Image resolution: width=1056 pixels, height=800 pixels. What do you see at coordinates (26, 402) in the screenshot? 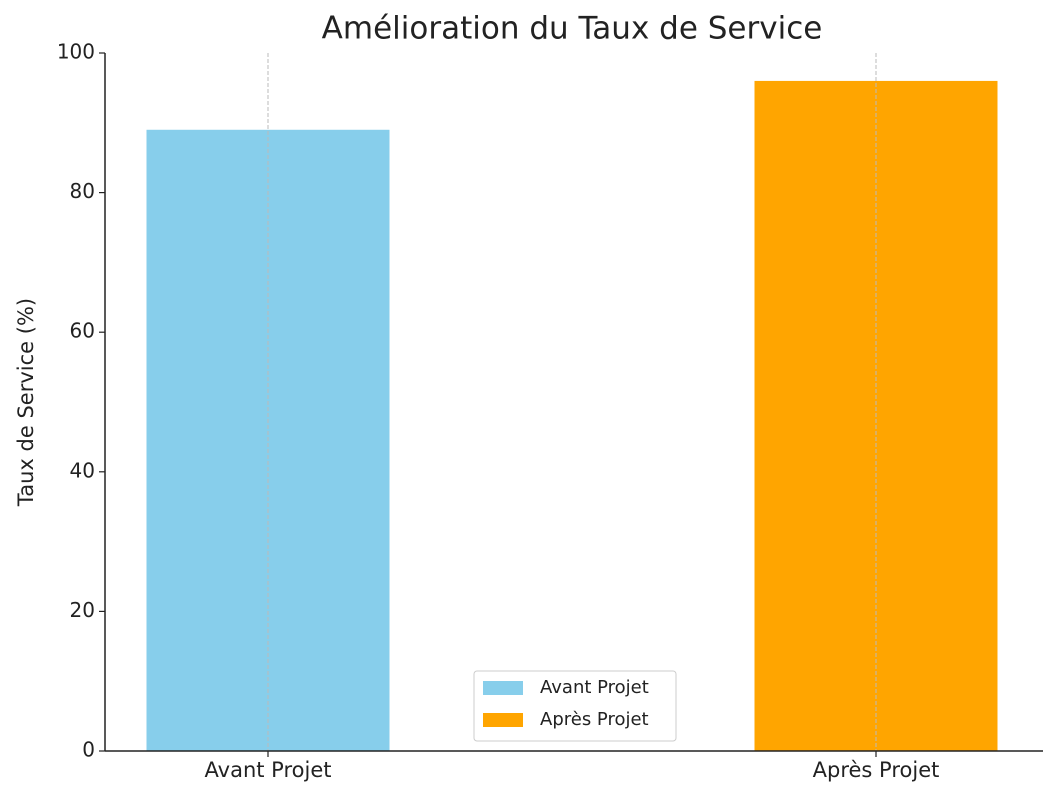
I see `y-axis-label: Taux de Service (%)` at bounding box center [26, 402].